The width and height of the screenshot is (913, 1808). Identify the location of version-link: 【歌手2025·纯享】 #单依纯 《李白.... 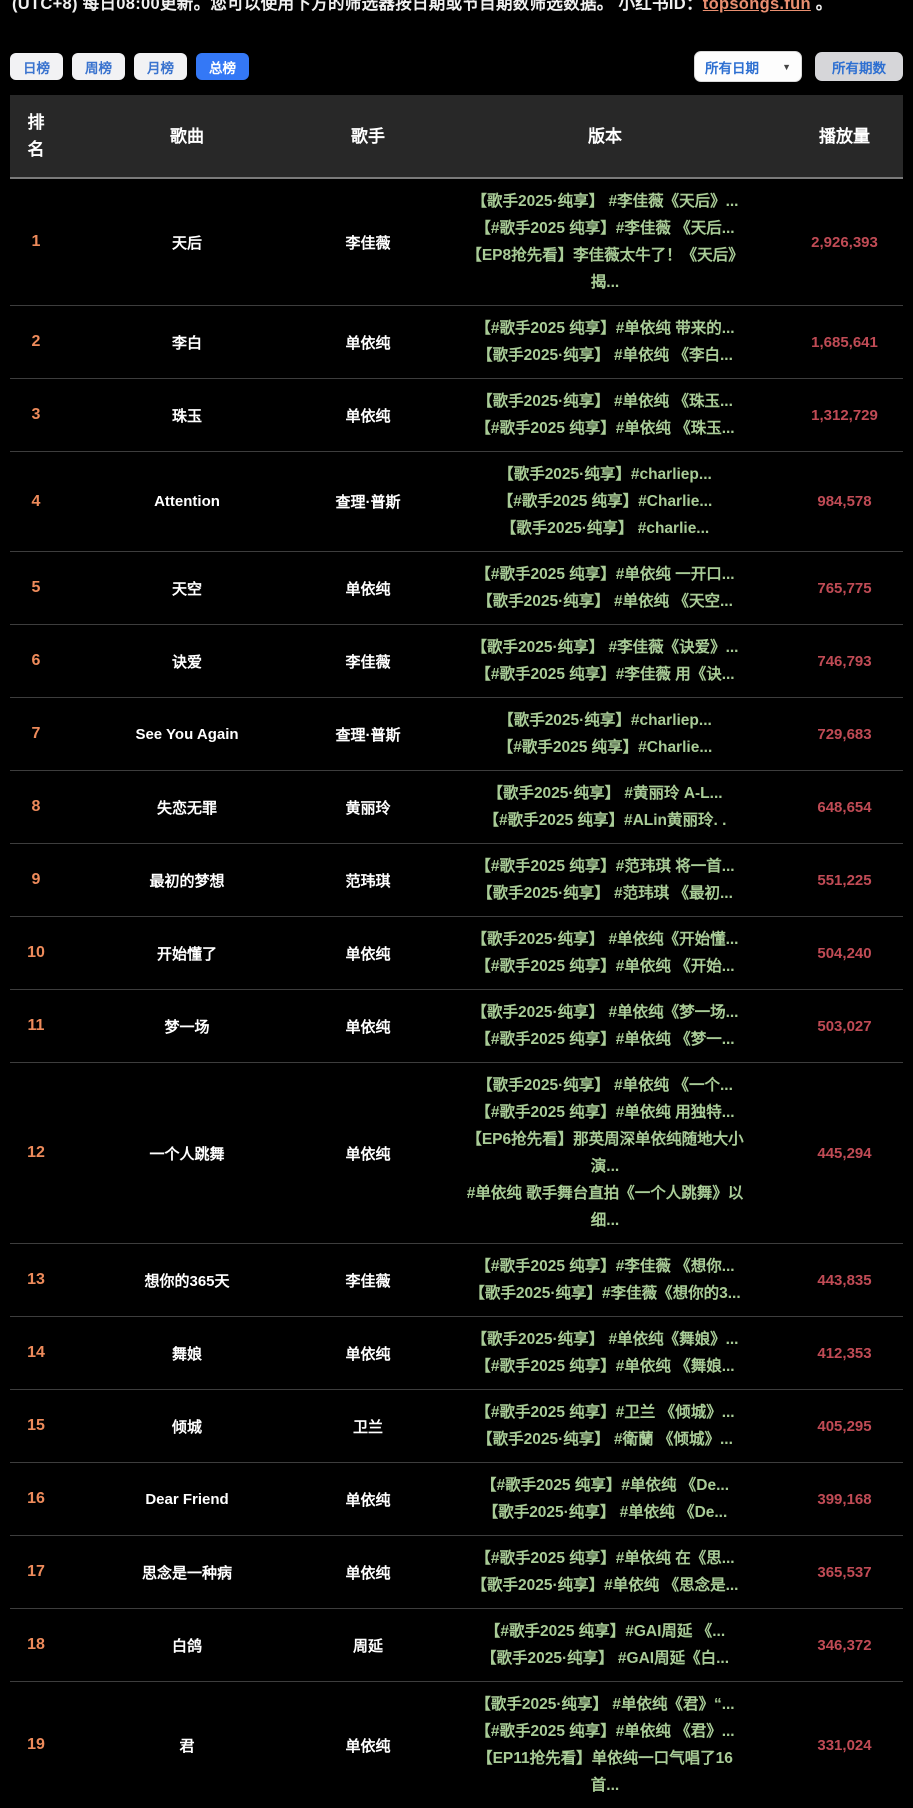
(605, 355).